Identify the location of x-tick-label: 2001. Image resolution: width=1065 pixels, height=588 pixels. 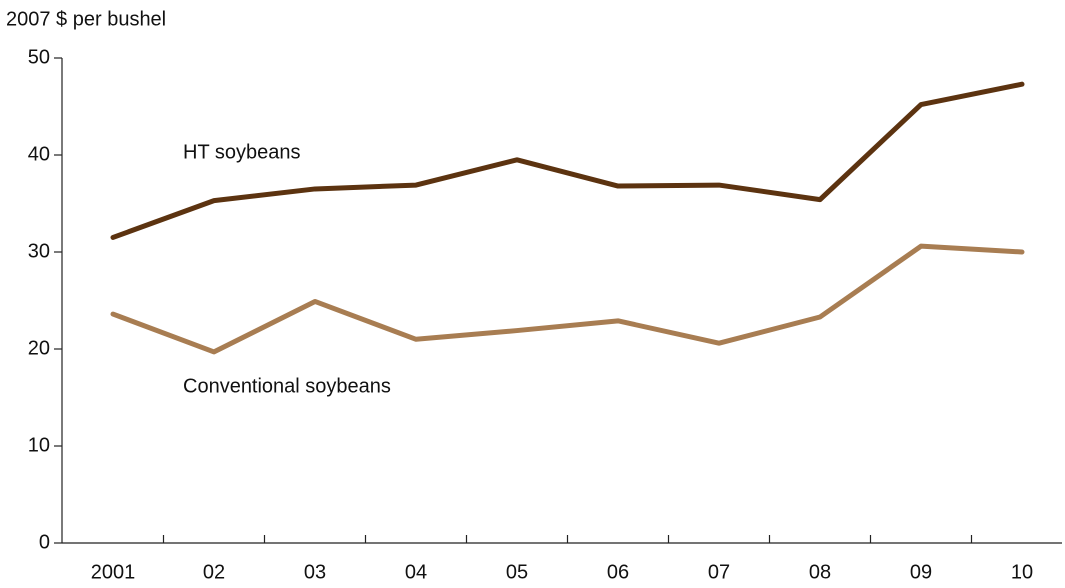
(113, 572).